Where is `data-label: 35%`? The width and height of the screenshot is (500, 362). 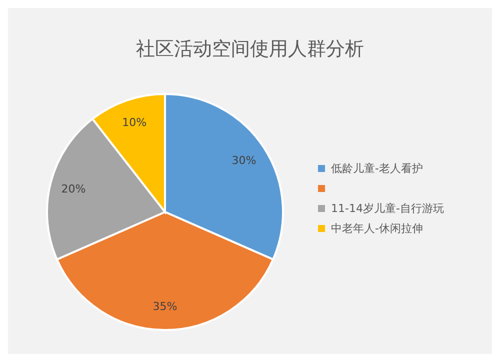 data-label: 35% is located at coordinates (165, 306).